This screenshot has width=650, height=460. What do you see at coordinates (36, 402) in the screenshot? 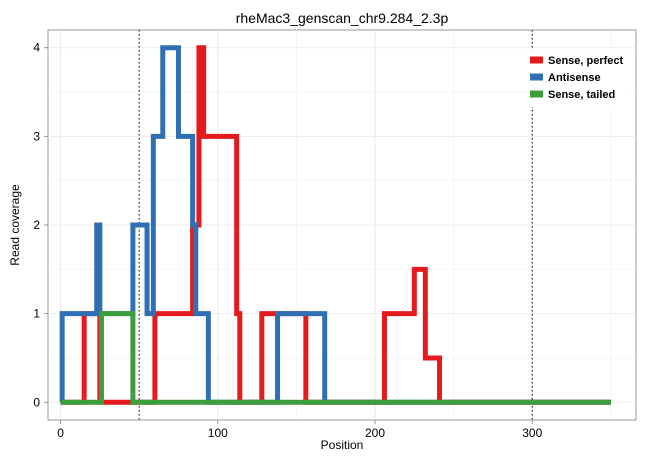
I see `y-tick-label: 0` at bounding box center [36, 402].